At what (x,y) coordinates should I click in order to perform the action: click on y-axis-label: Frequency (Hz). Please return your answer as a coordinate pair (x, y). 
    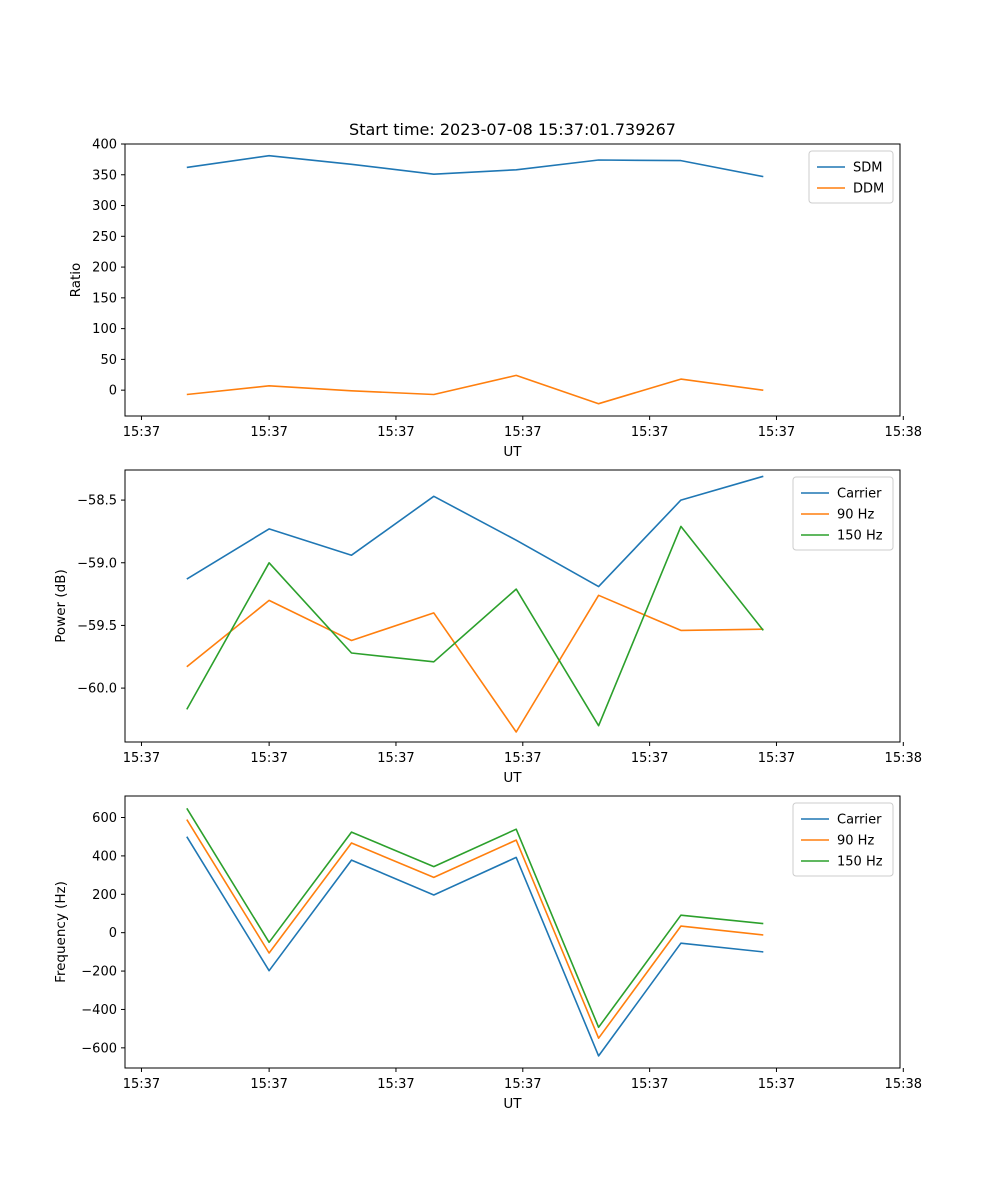
    Looking at the image, I should click on (61, 932).